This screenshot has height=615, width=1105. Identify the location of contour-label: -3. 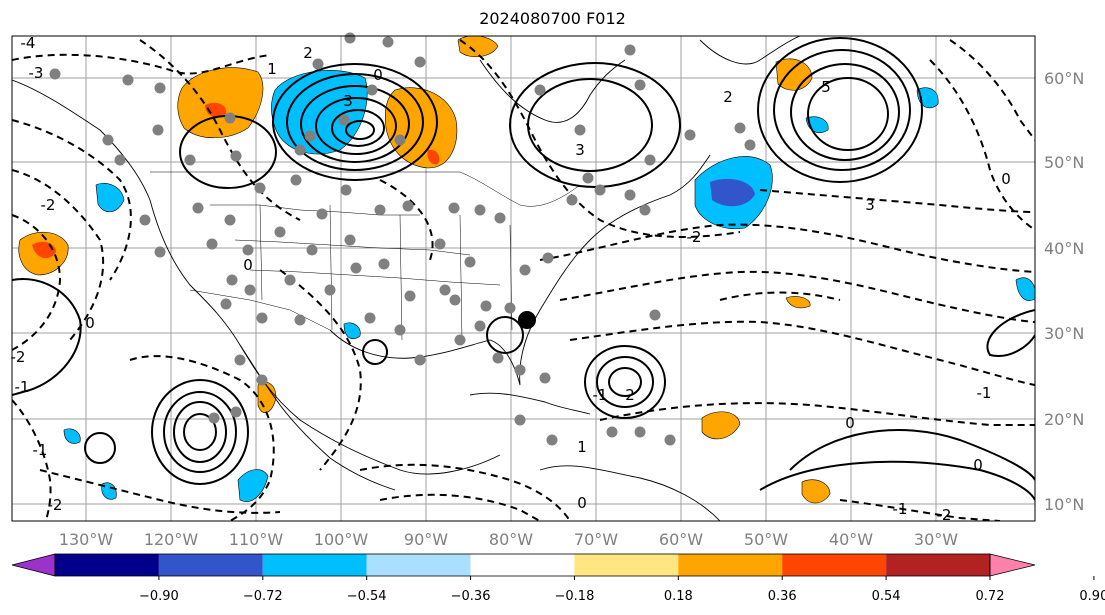
(36, 73).